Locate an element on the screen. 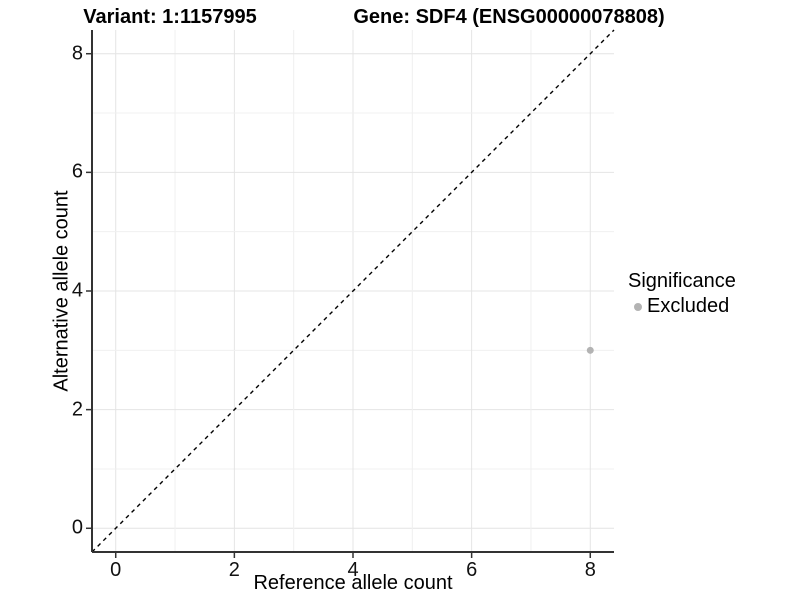 This screenshot has width=800, height=600. x-tick-label: 6 is located at coordinates (472, 570).